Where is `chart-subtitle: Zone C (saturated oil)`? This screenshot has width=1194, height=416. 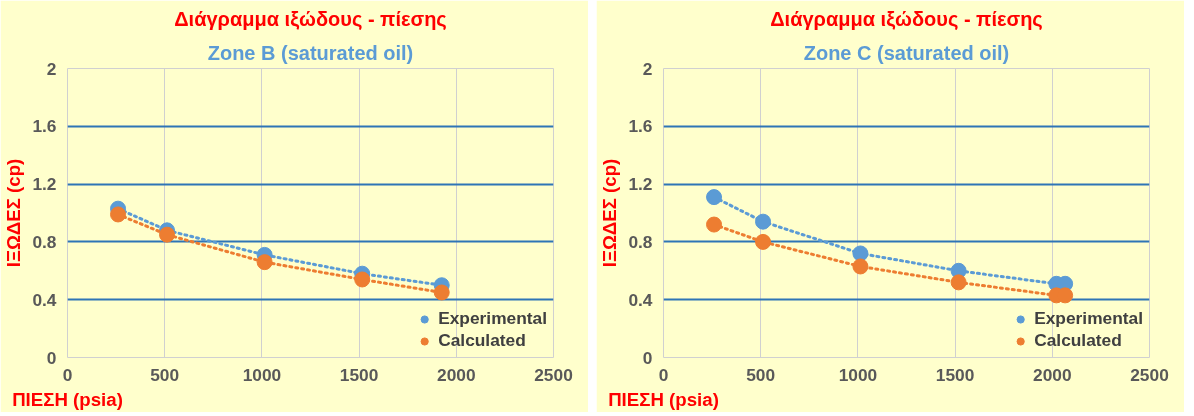 chart-subtitle: Zone C (saturated oil) is located at coordinates (906, 52).